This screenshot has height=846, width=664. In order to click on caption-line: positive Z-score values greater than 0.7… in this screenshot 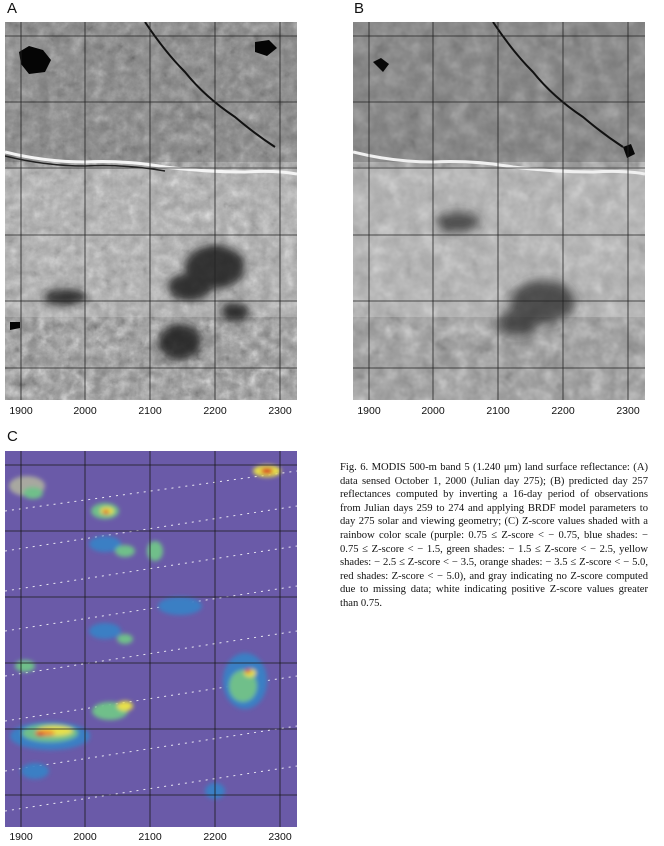, I will do `click(494, 596)`.